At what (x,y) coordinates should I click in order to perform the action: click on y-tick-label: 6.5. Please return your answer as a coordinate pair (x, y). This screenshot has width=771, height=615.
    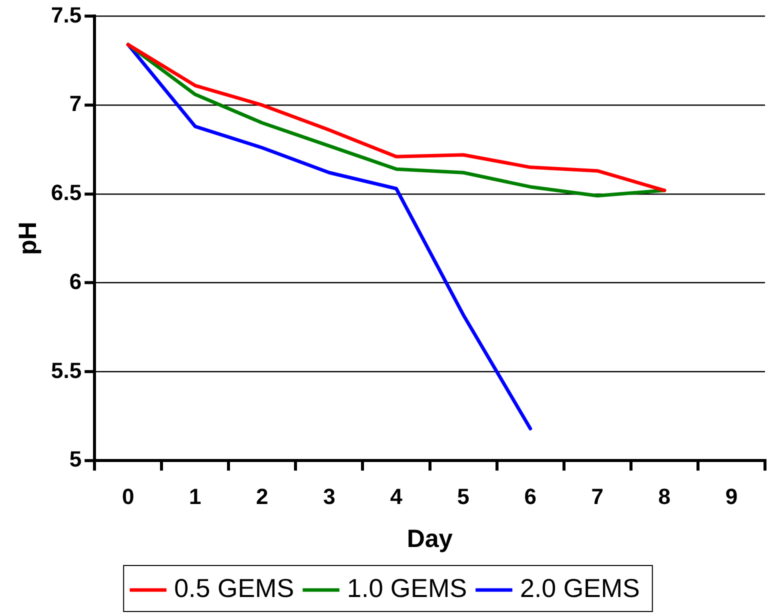
    Looking at the image, I should click on (66, 193).